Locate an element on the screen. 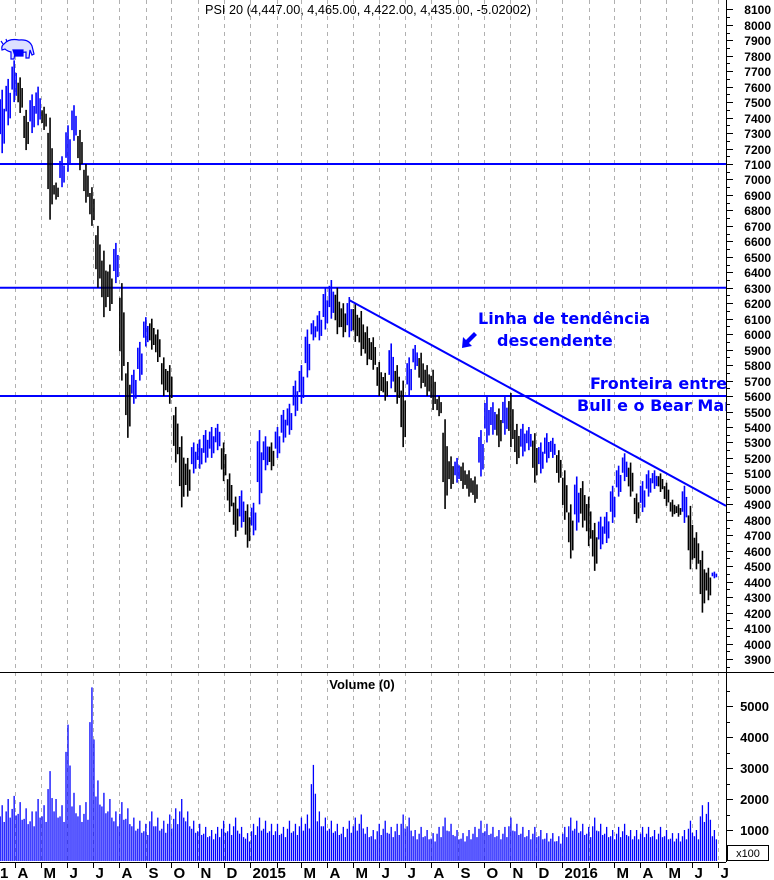 This screenshot has height=880, width=774. month-label: O is located at coordinates (180, 872).